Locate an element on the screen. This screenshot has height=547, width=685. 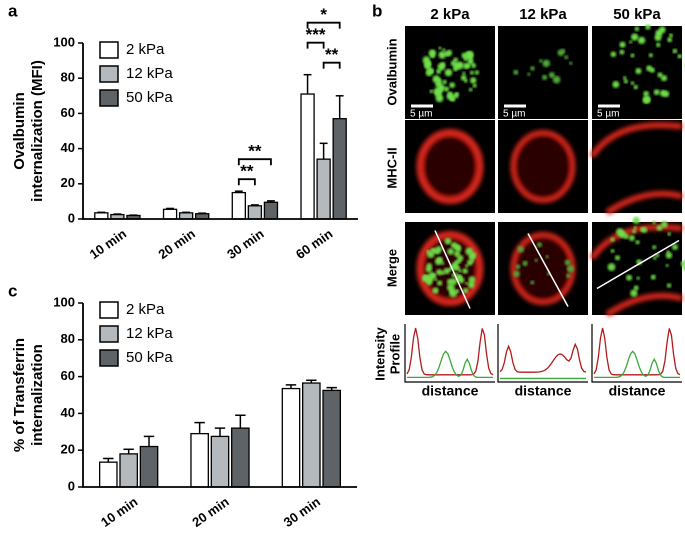
x-tick-label: 10 min is located at coordinates (119, 512).